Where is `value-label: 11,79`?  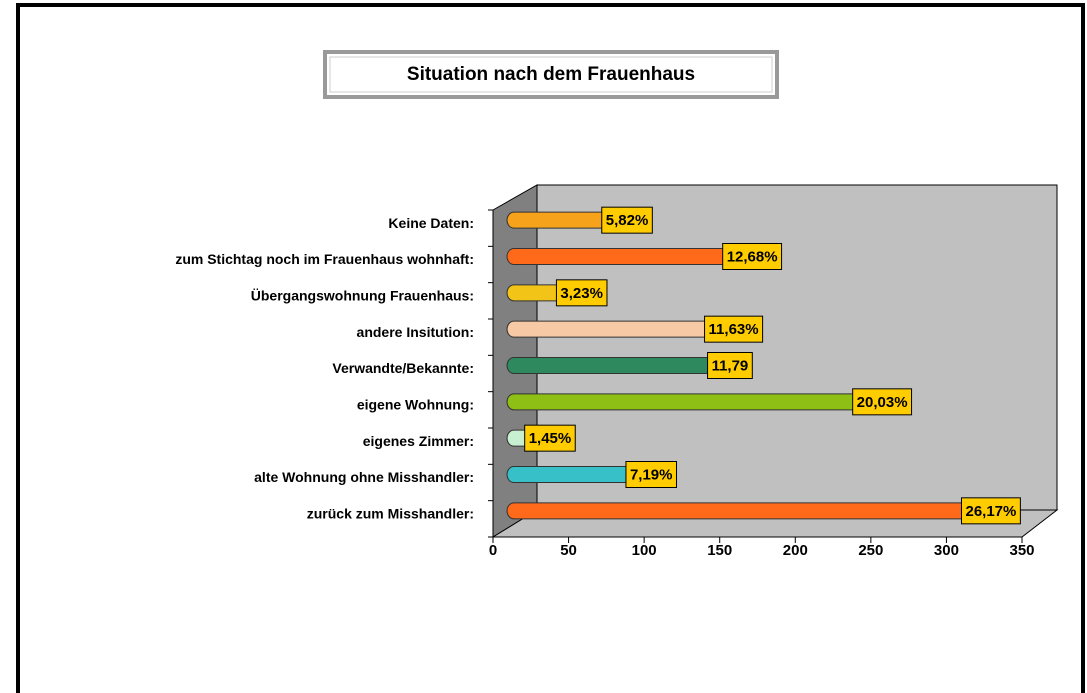 value-label: 11,79 is located at coordinates (730, 365).